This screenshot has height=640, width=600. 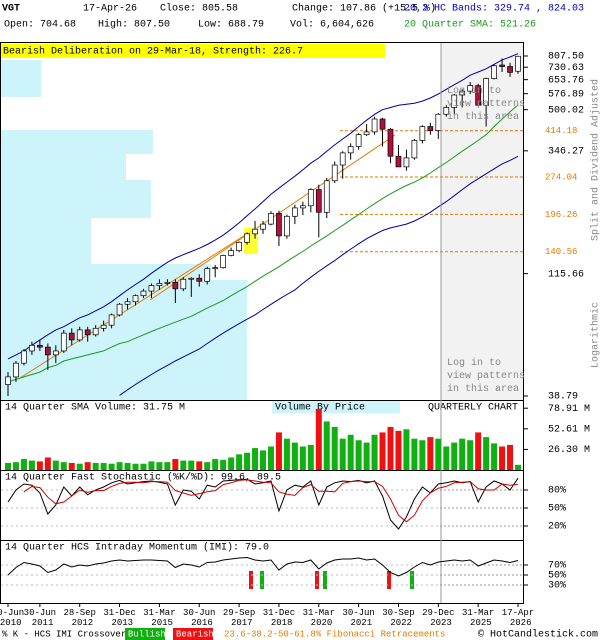 I want to click on x-tick-part: 2016, so click(x=199, y=623).